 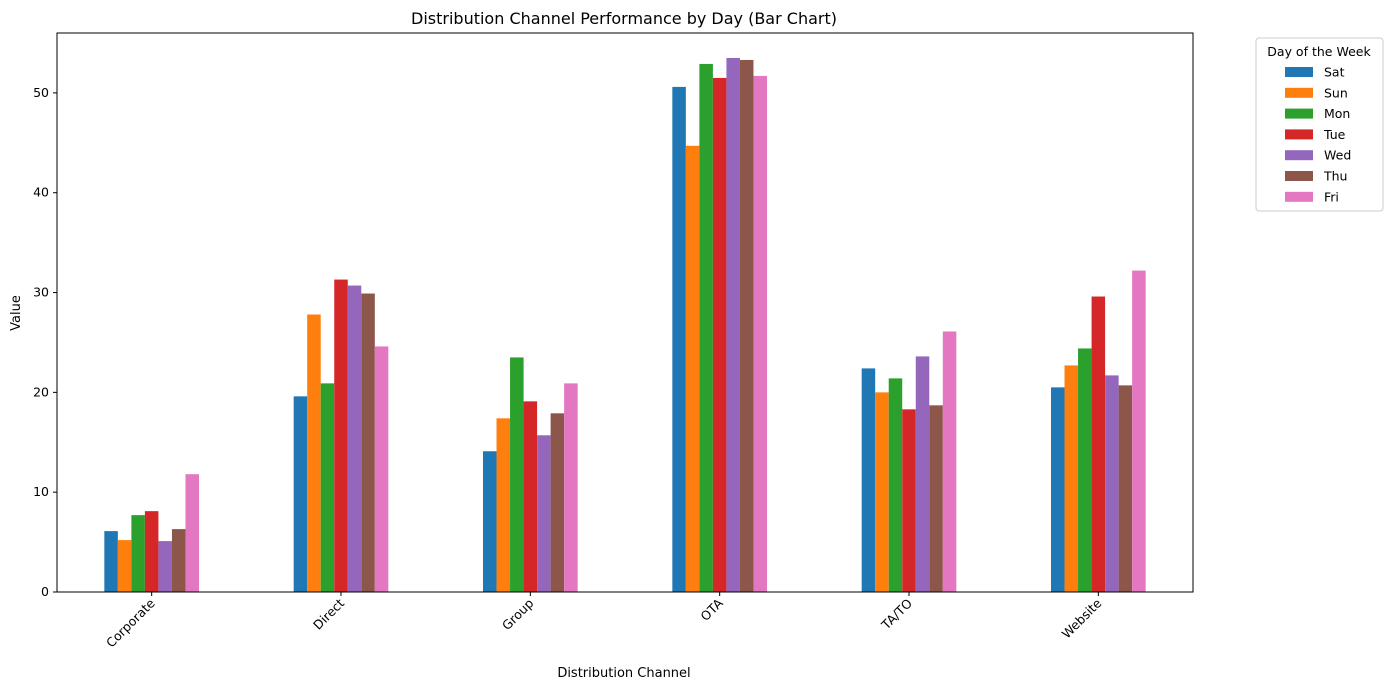 What do you see at coordinates (706, 327) in the screenshot?
I see `bar-mon-ota` at bounding box center [706, 327].